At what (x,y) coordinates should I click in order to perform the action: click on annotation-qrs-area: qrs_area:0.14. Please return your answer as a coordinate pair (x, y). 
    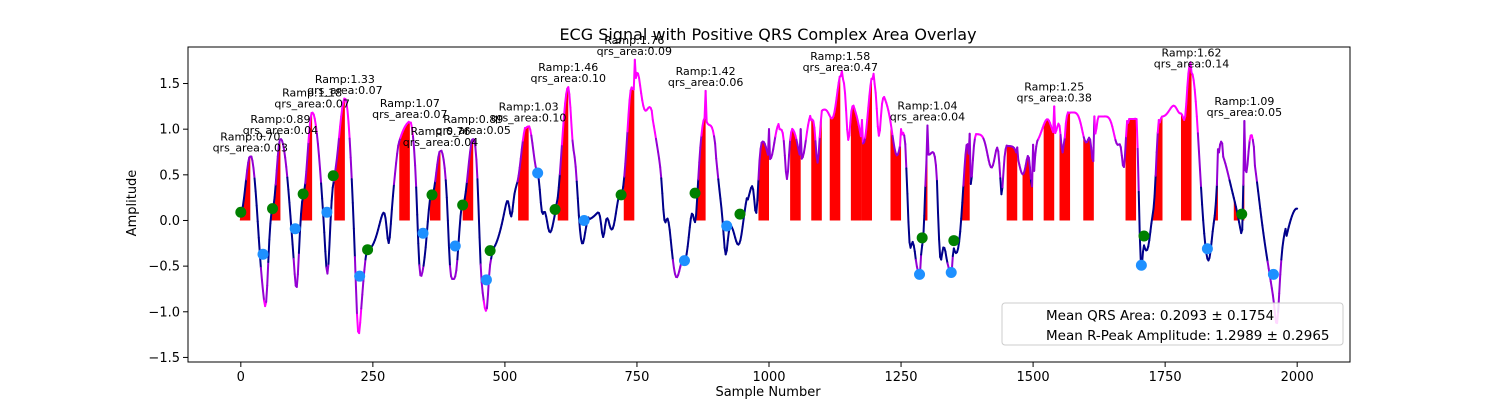
    Looking at the image, I should click on (1191, 64).